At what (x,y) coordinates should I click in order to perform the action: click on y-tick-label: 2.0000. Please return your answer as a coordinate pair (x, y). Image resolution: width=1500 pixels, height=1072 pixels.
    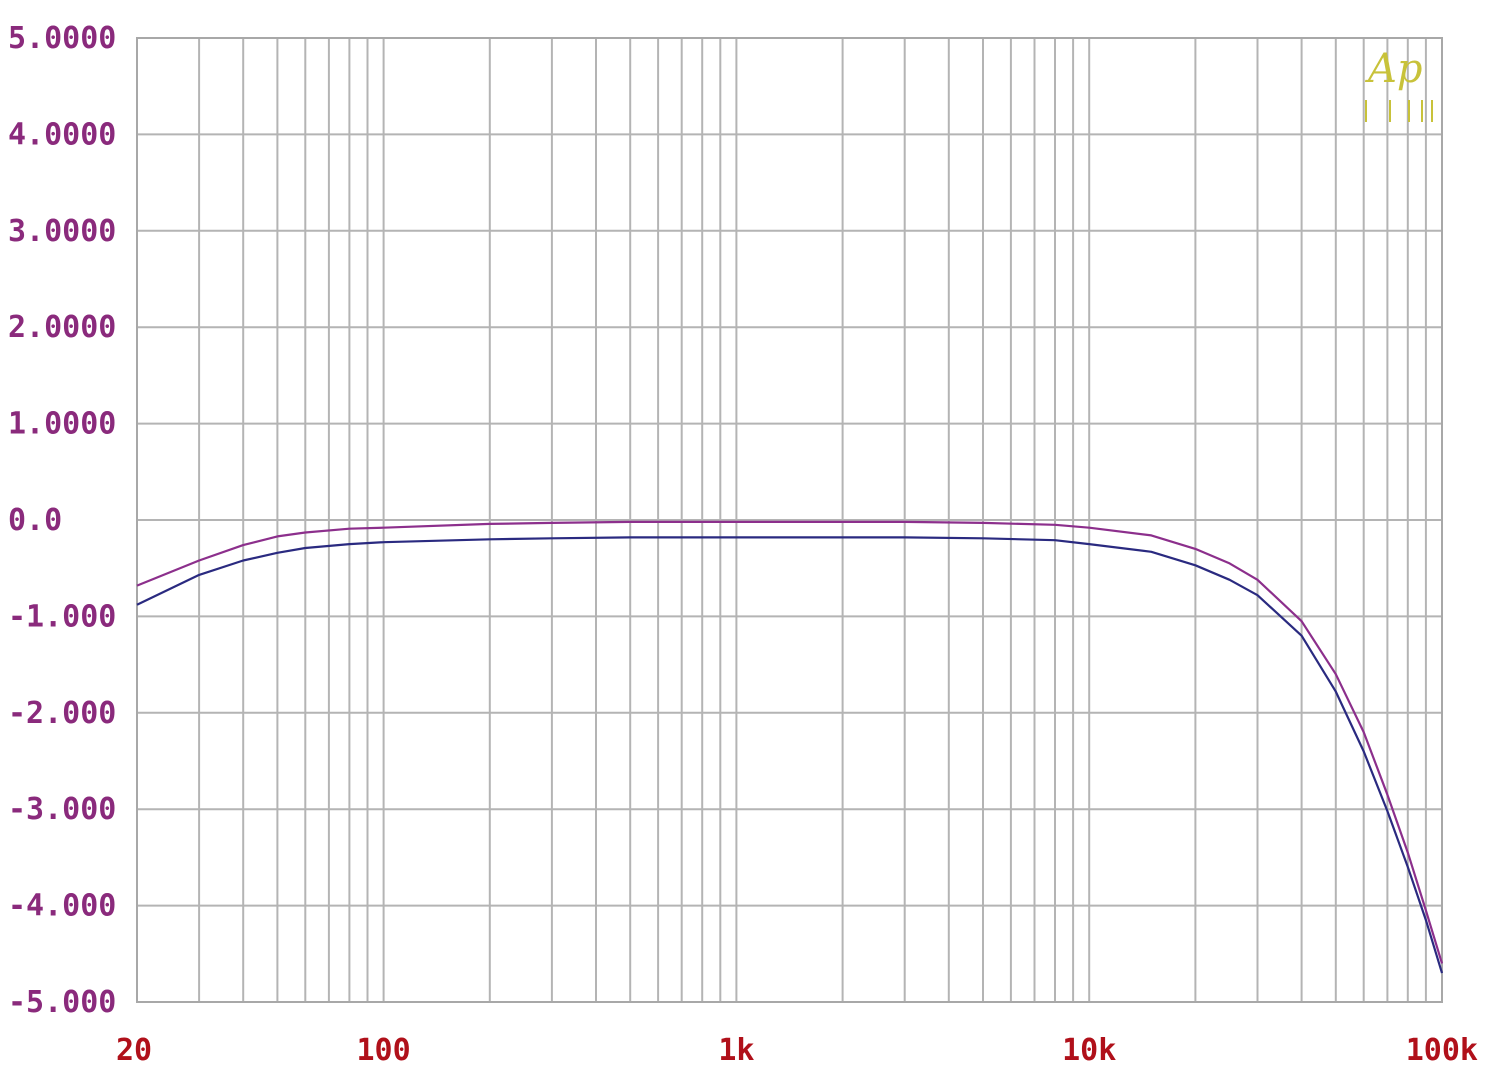
    Looking at the image, I should click on (62, 327).